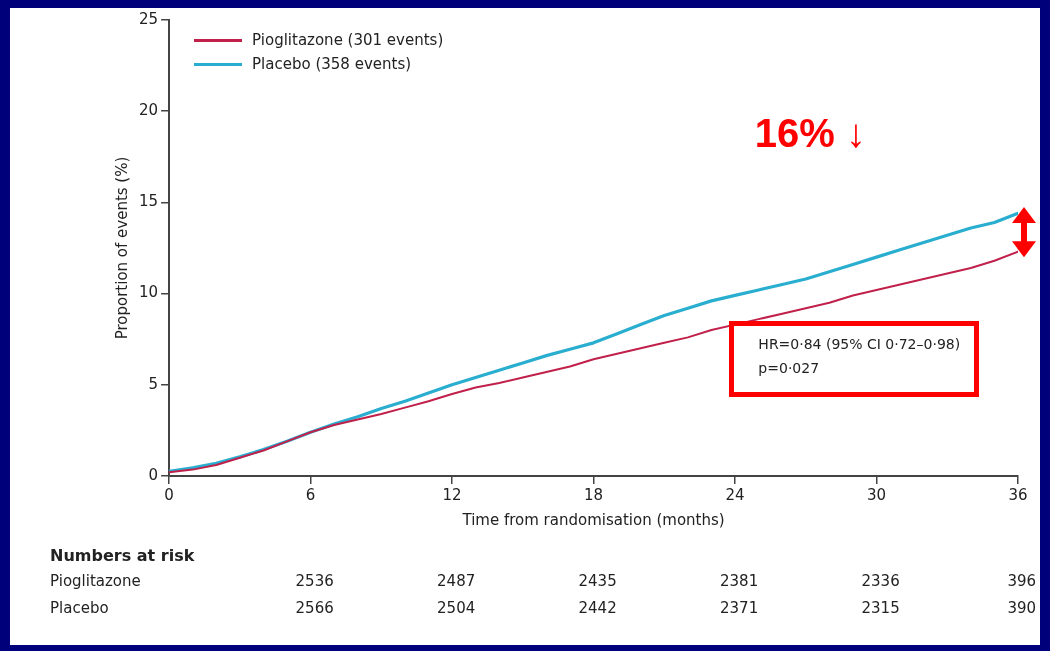 The height and width of the screenshot is (651, 1050). What do you see at coordinates (310, 494) in the screenshot?
I see `x-tick-label: 6` at bounding box center [310, 494].